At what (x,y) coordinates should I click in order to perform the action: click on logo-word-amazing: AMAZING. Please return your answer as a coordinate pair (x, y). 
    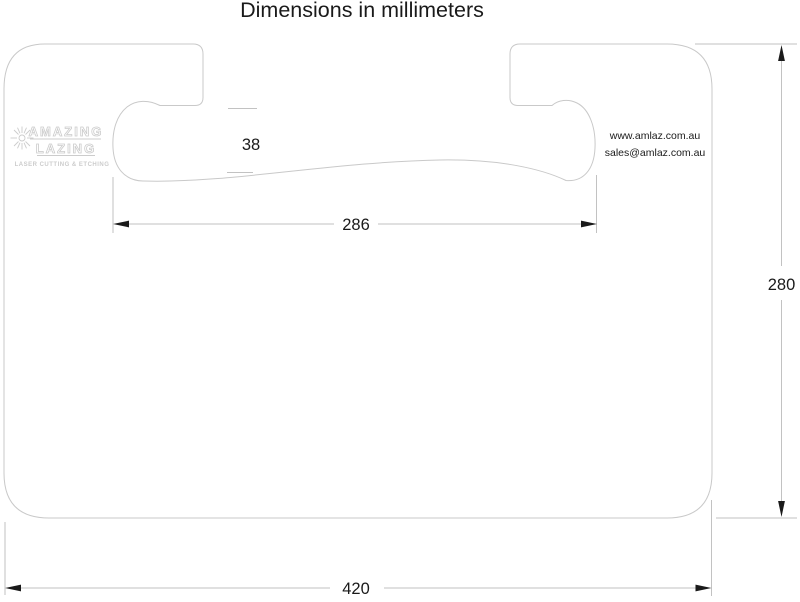
    Looking at the image, I should click on (66, 131).